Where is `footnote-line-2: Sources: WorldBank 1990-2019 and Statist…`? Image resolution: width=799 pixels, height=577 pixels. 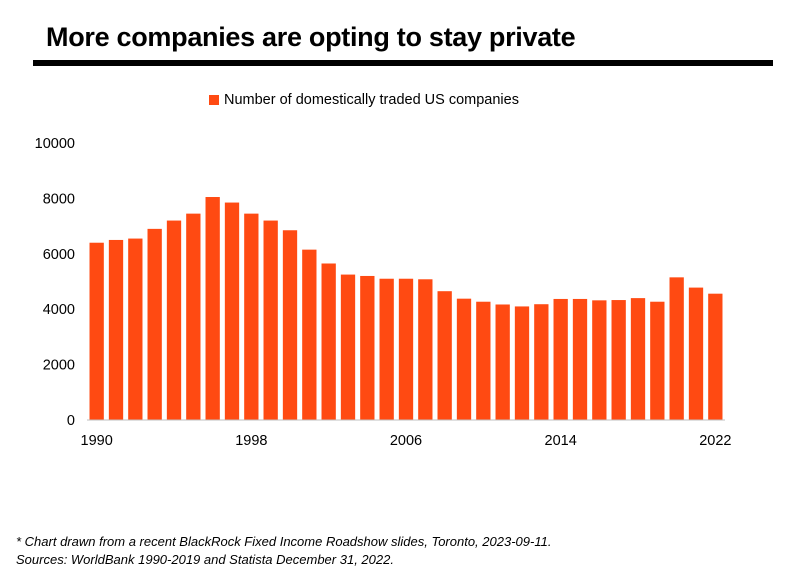 footnote-line-2: Sources: WorldBank 1990-2019 and Statist… is located at coordinates (205, 559).